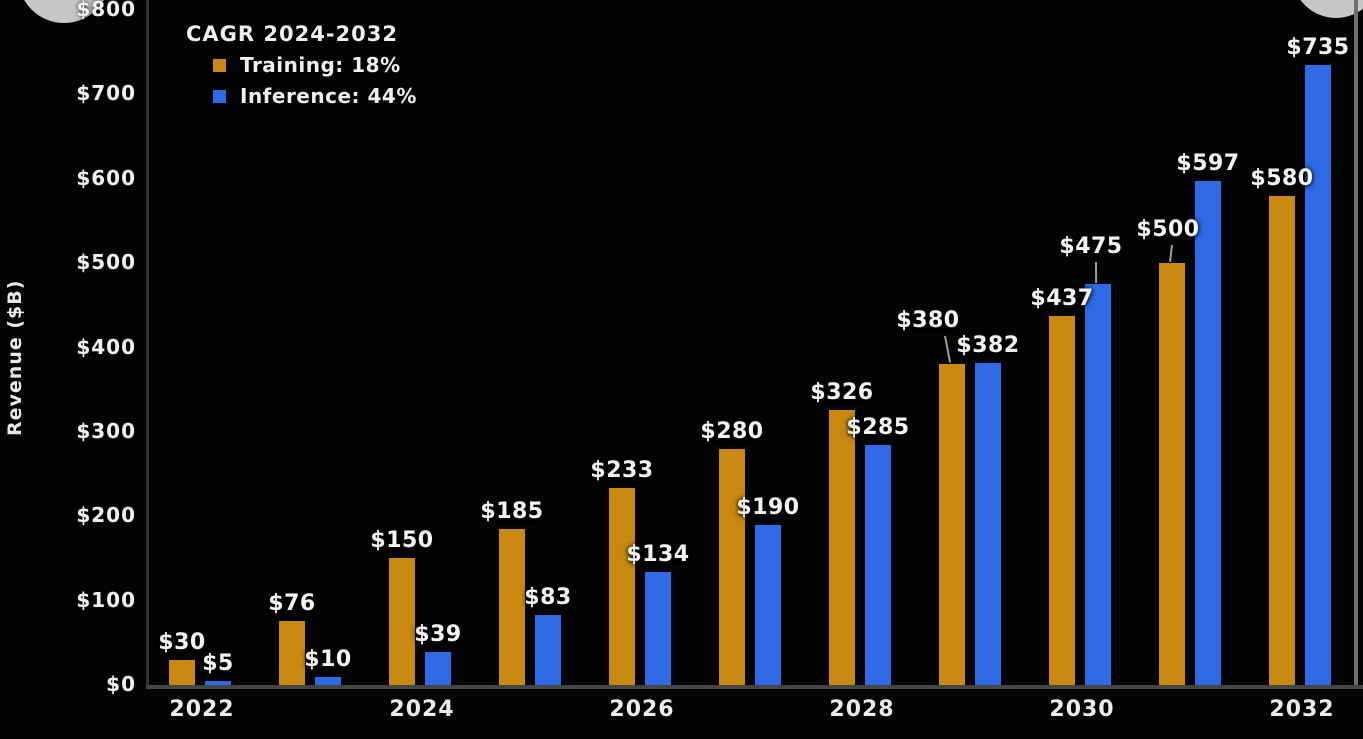  Describe the element at coordinates (1318, 376) in the screenshot. I see `bar-inference-2032` at that location.